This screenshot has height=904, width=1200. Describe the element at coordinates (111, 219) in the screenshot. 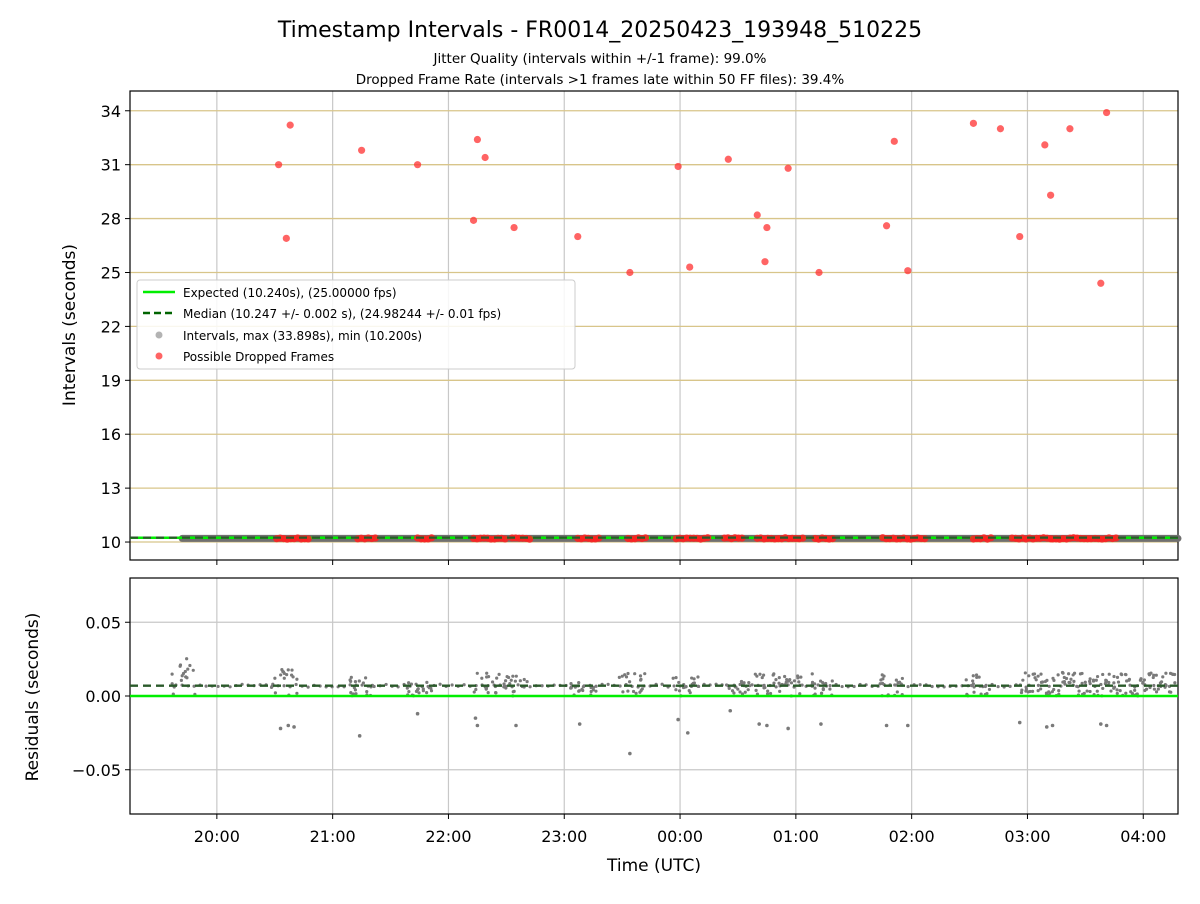

I see `top-y-tick-label: 28` at that location.